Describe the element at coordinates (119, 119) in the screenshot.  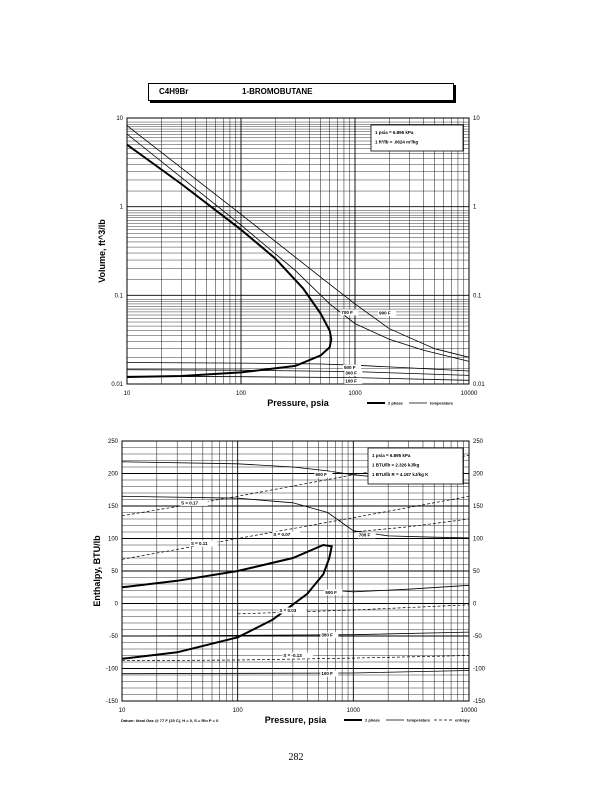
I see `volume-y-tick-label-left: 10` at that location.